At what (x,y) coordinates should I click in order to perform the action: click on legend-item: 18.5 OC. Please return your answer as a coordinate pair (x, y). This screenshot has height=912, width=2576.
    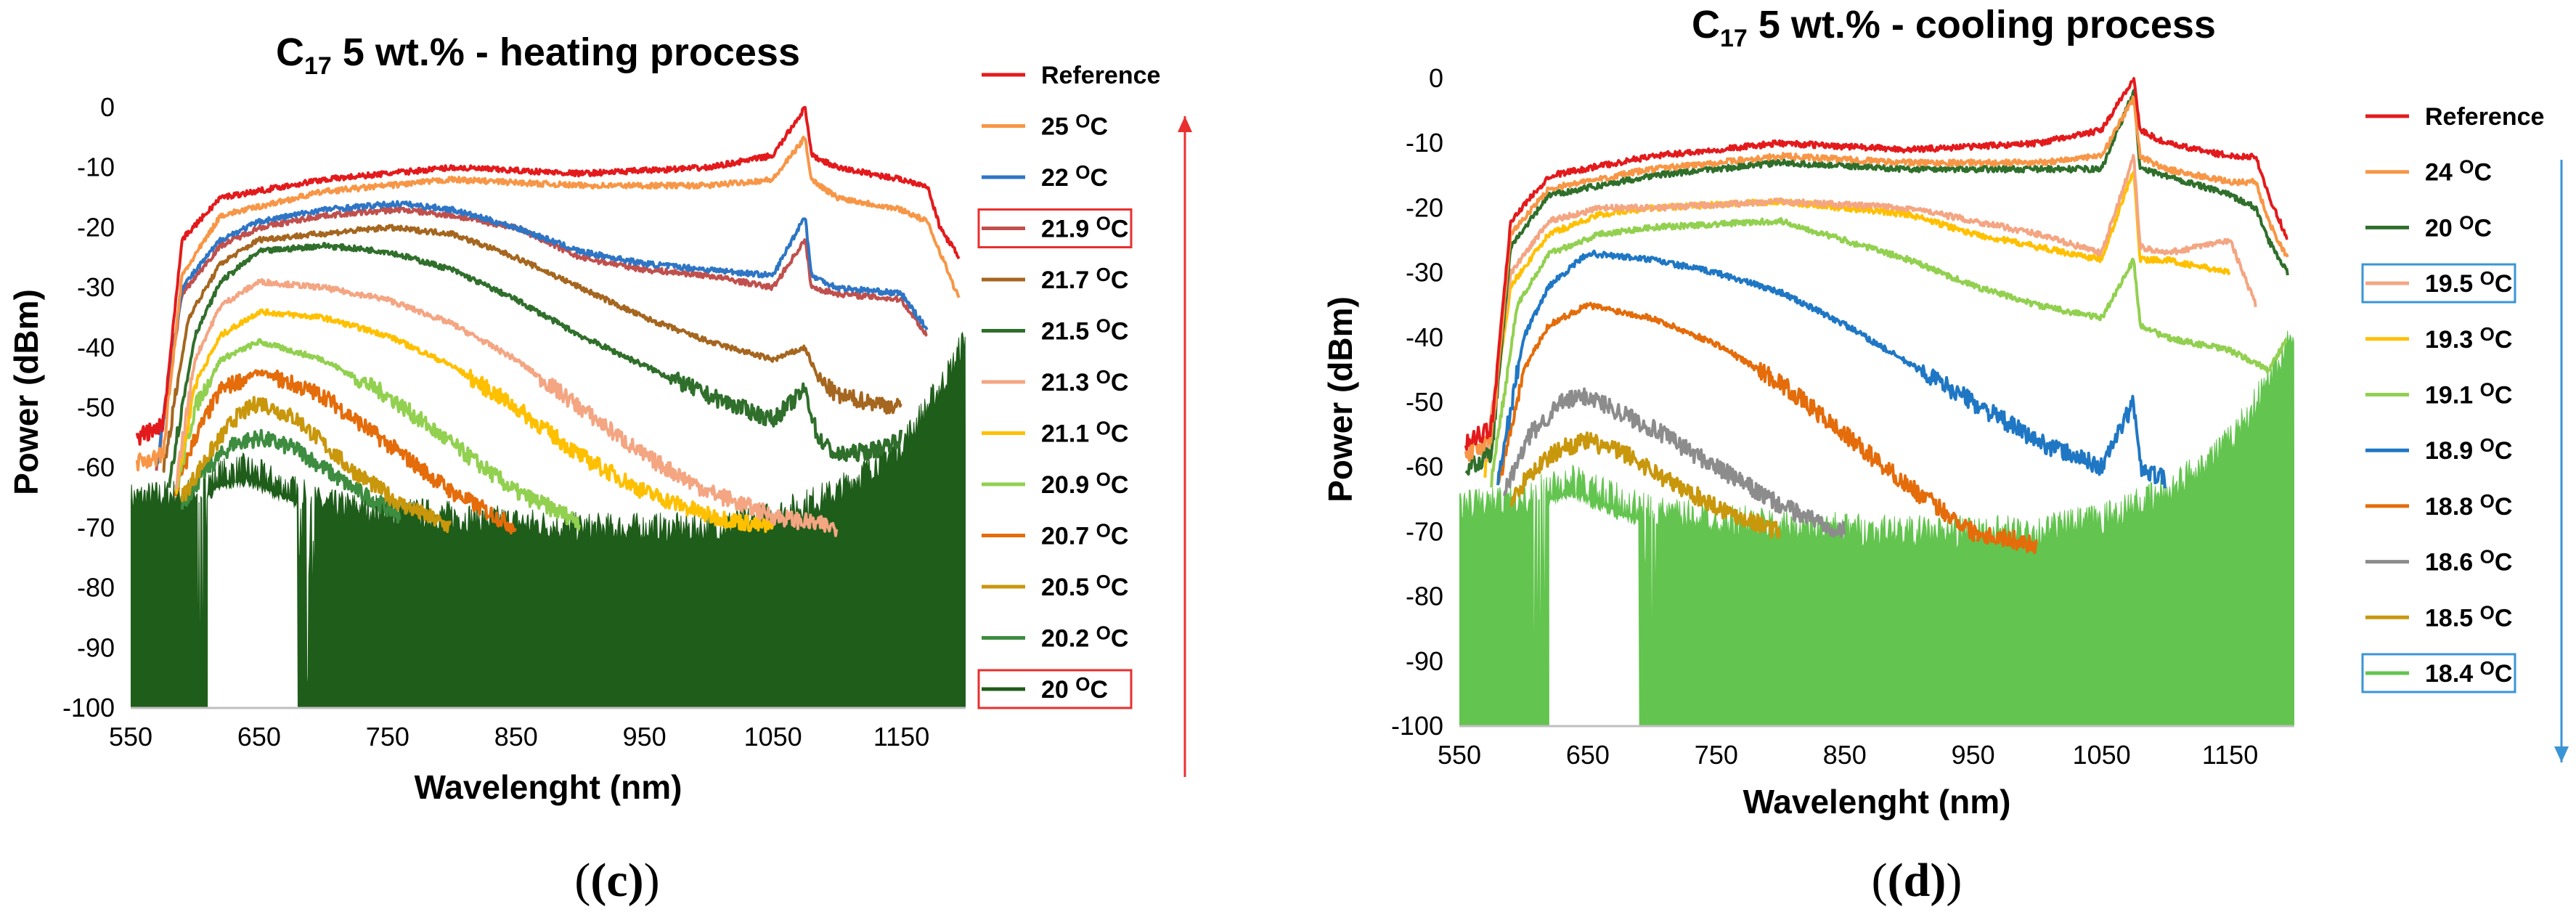
    Looking at the image, I should click on (2438, 616).